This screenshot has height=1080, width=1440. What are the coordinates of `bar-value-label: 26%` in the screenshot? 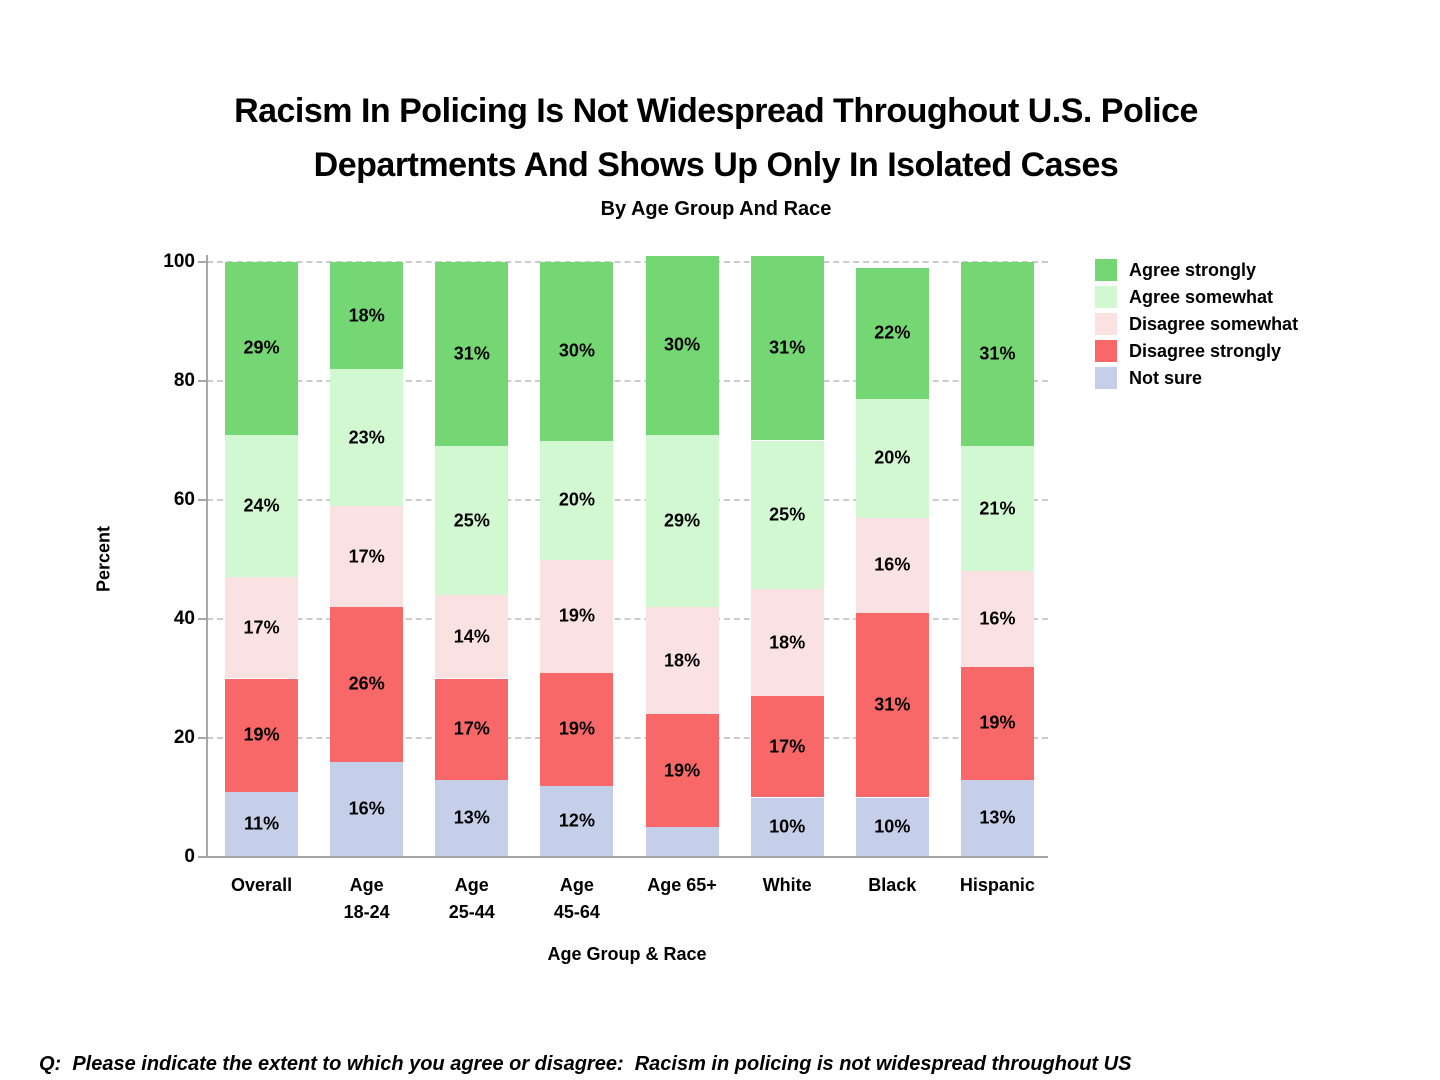 It's located at (366, 683).